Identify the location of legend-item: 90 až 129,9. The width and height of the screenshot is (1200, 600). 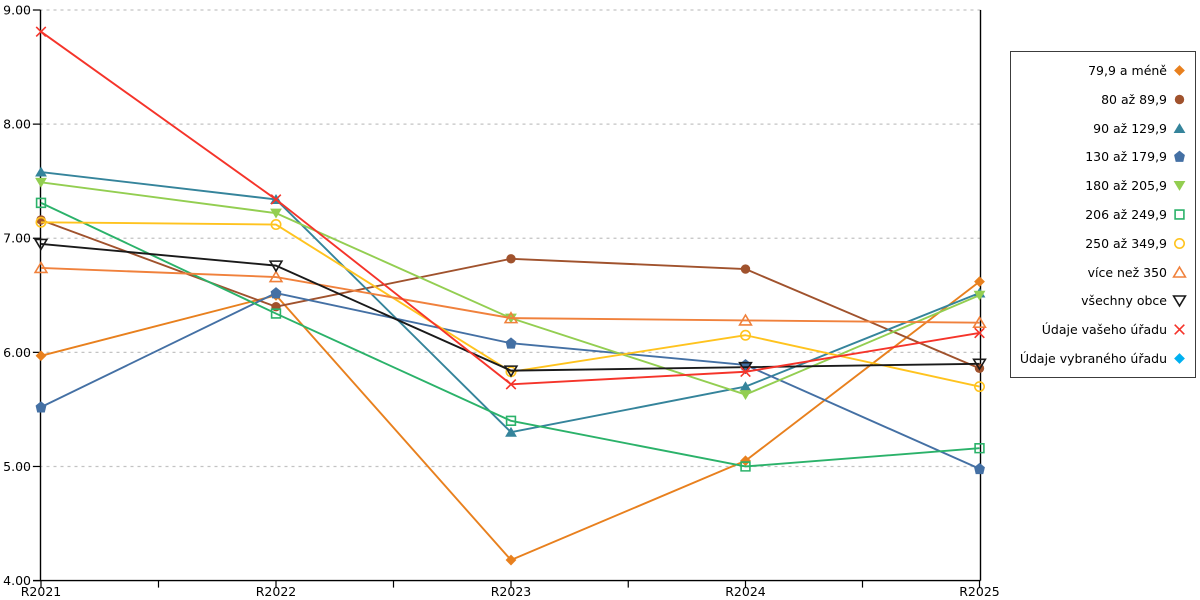
(1101, 128).